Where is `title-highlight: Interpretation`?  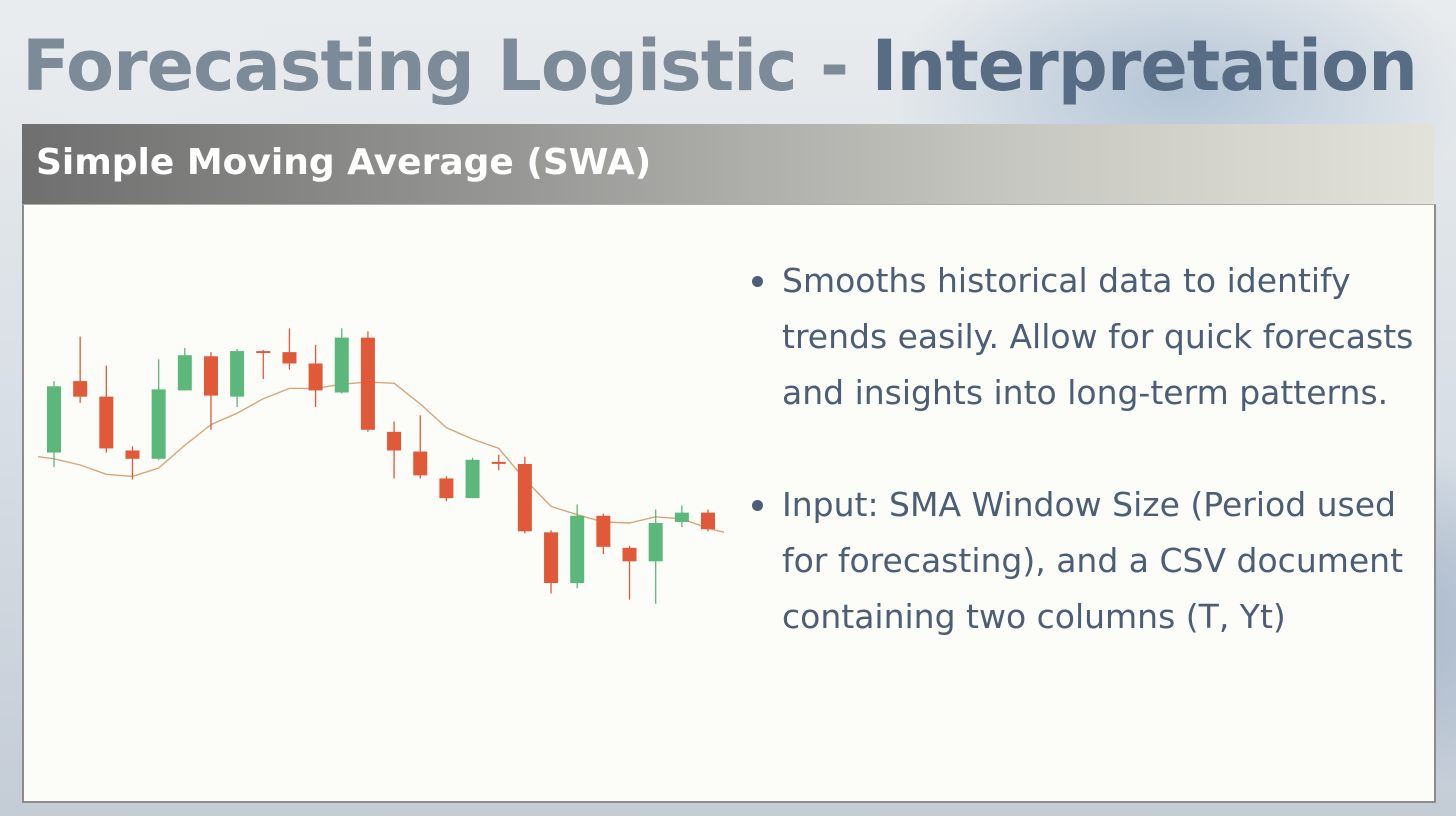 title-highlight: Interpretation is located at coordinates (1144, 66).